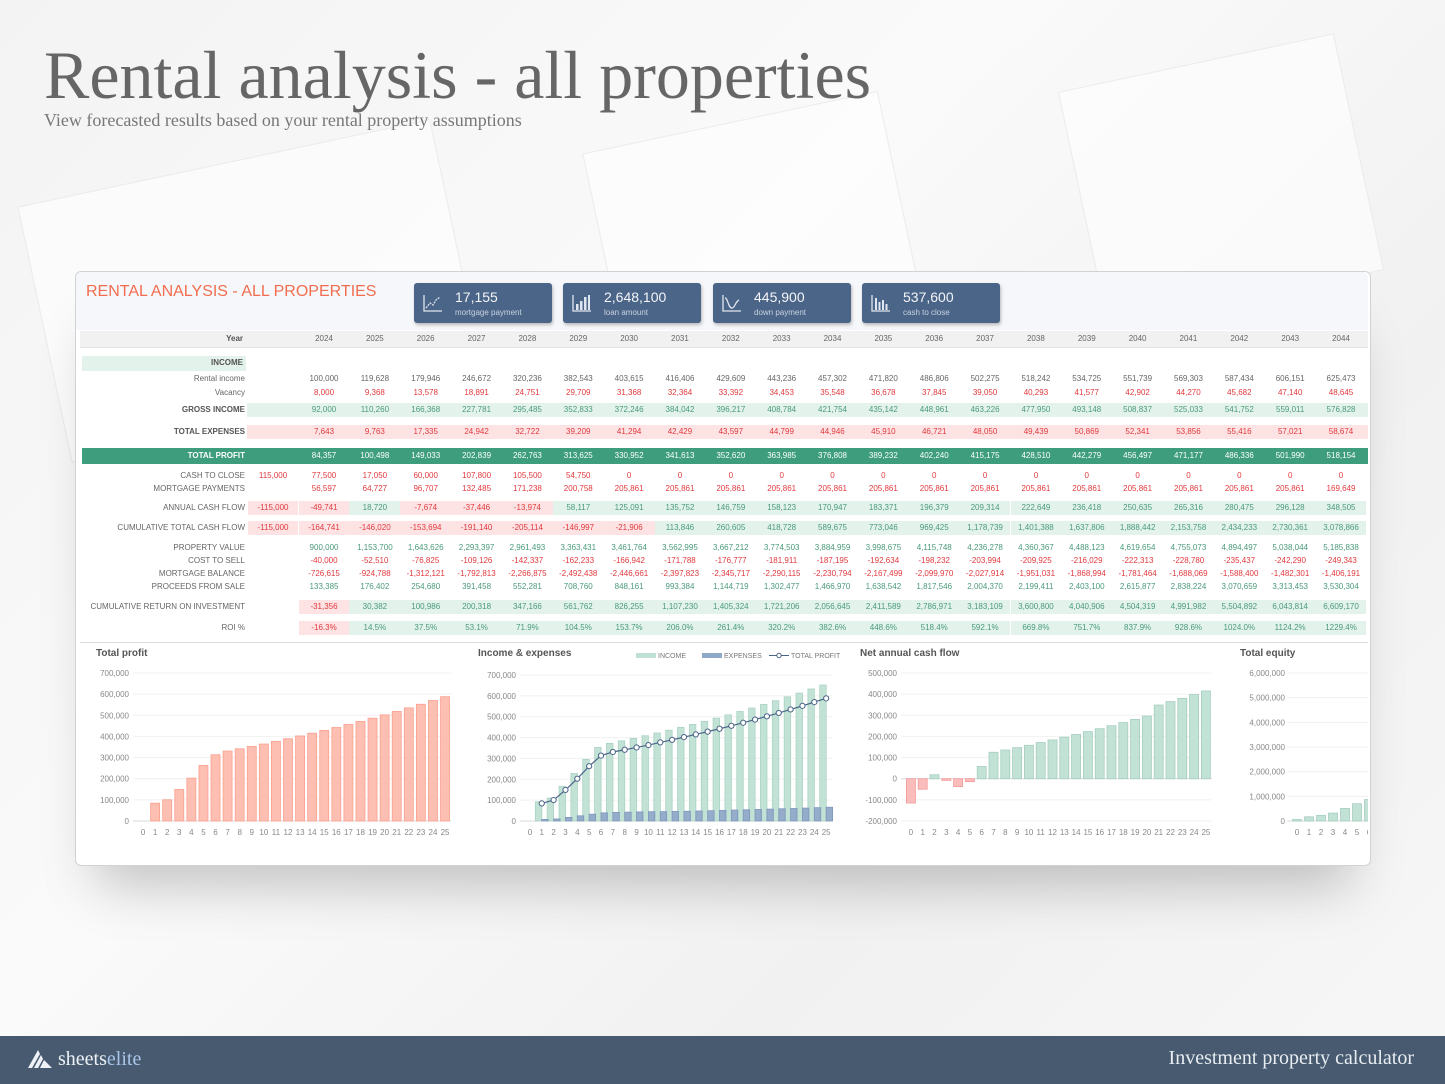 The image size is (1445, 1084). Describe the element at coordinates (1137, 547) in the screenshot. I see `table-cell: 4,619,654` at that location.